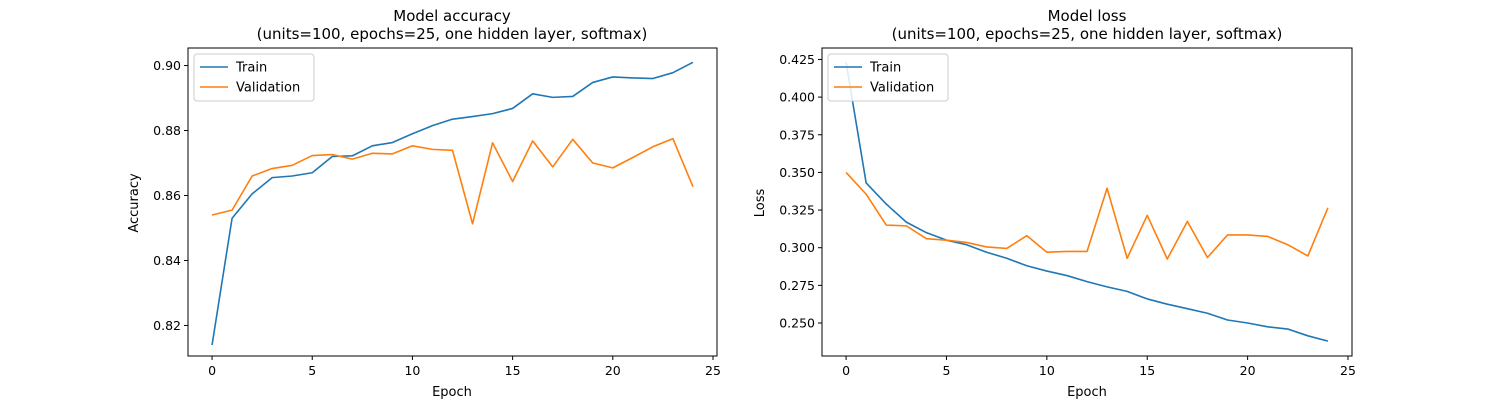  I want to click on loss-legend: Train Validation, so click(888, 77).